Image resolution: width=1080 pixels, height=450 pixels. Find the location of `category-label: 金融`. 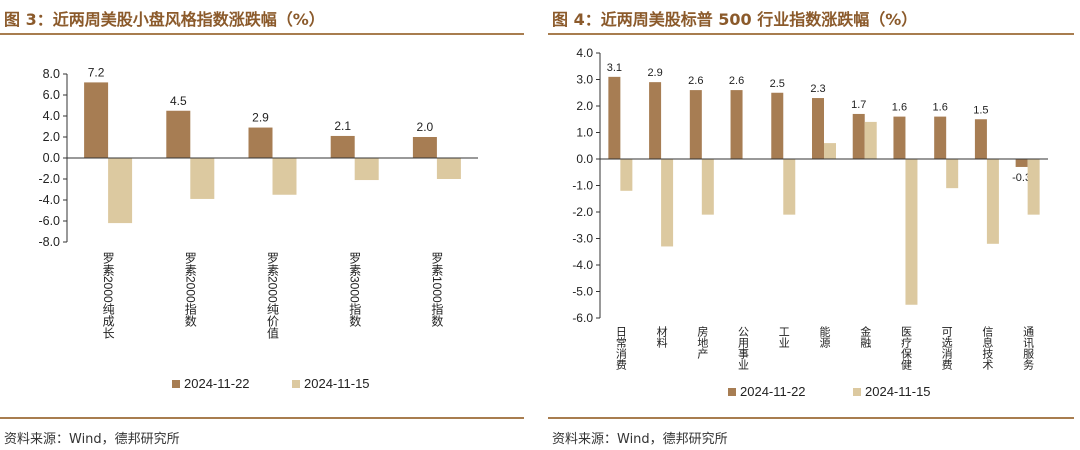

category-label: 金融 is located at coordinates (865, 337).